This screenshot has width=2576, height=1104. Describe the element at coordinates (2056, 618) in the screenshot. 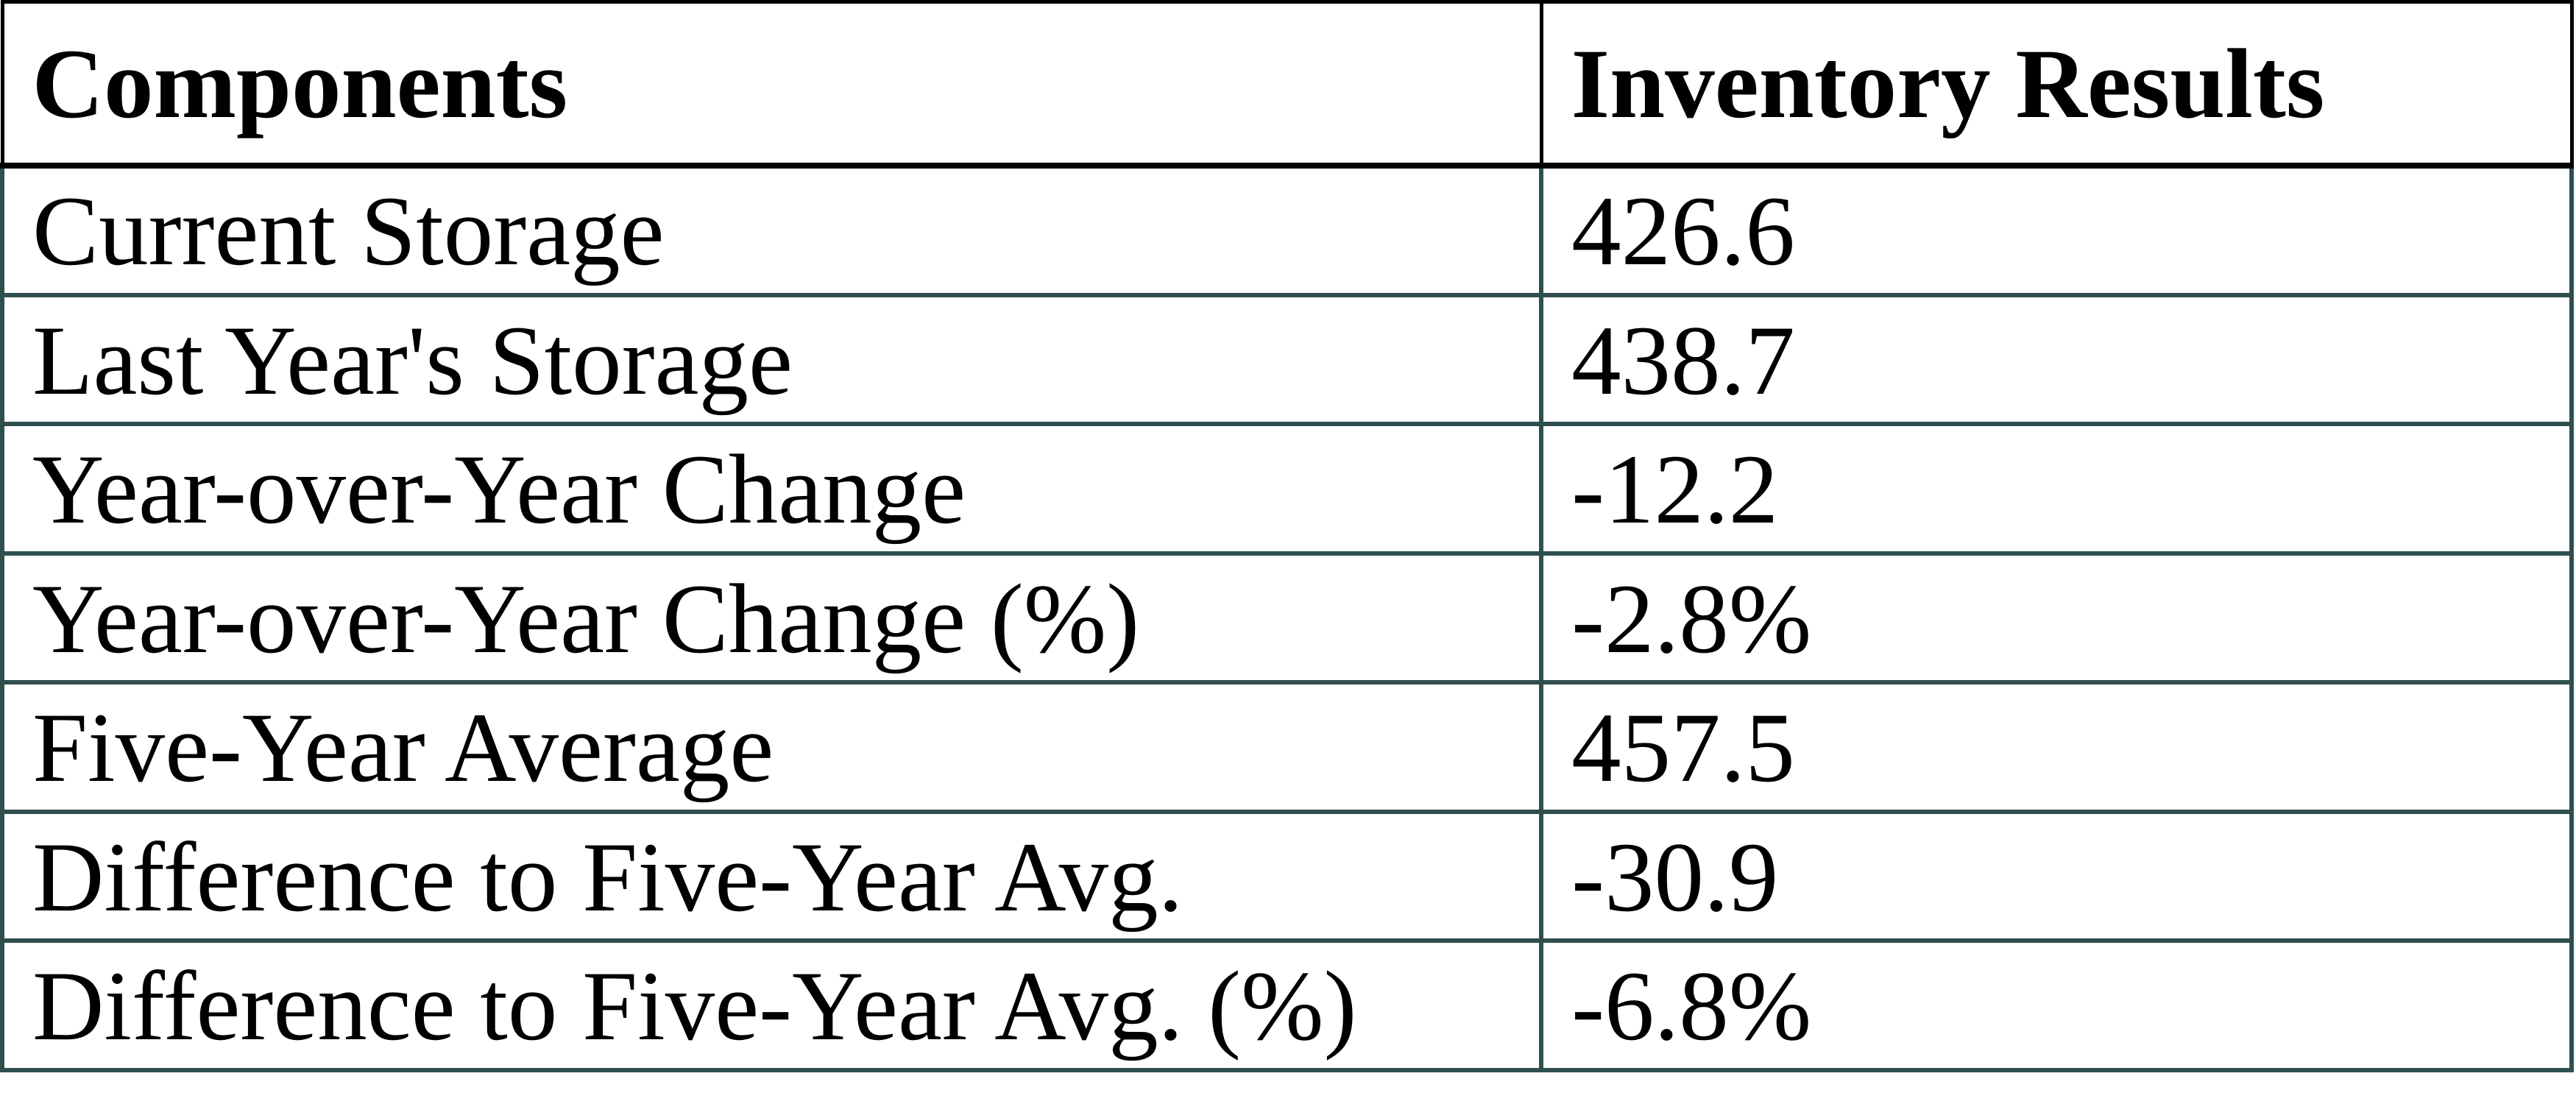

I see `value-cell: -2.8%` at that location.